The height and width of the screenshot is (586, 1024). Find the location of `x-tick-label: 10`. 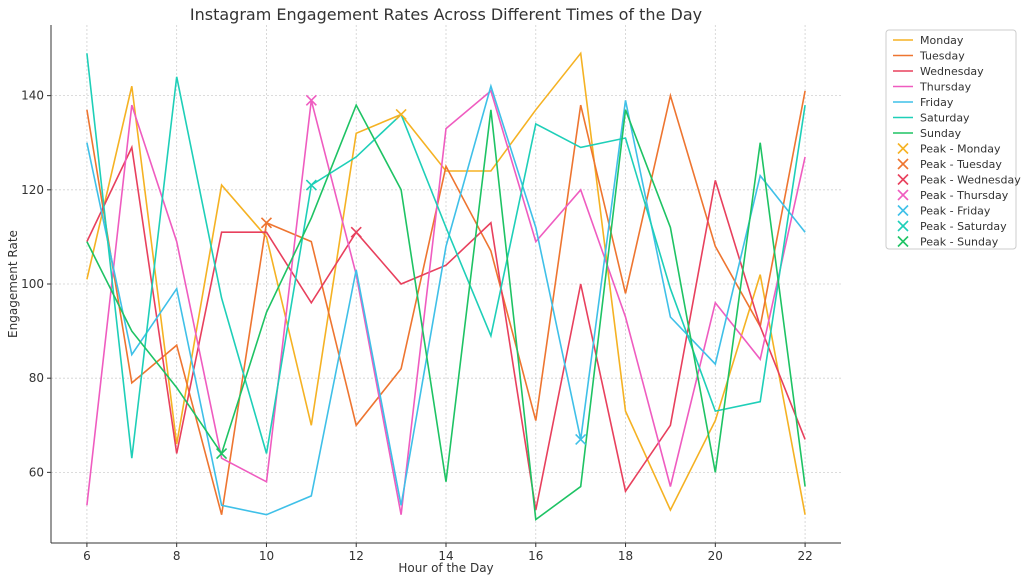

x-tick-label: 10 is located at coordinates (266, 556).